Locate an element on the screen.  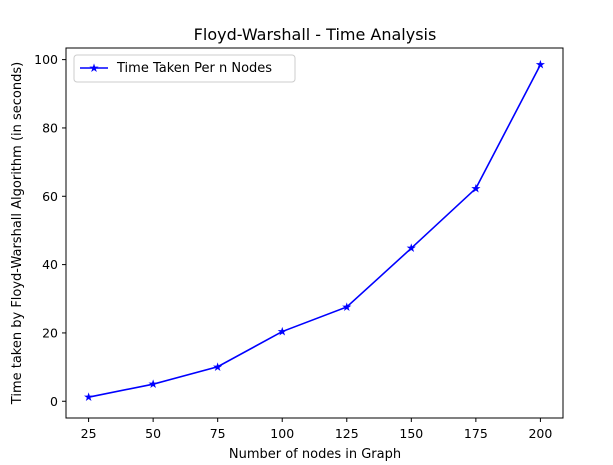
x-tick-label: 25 is located at coordinates (89, 433).